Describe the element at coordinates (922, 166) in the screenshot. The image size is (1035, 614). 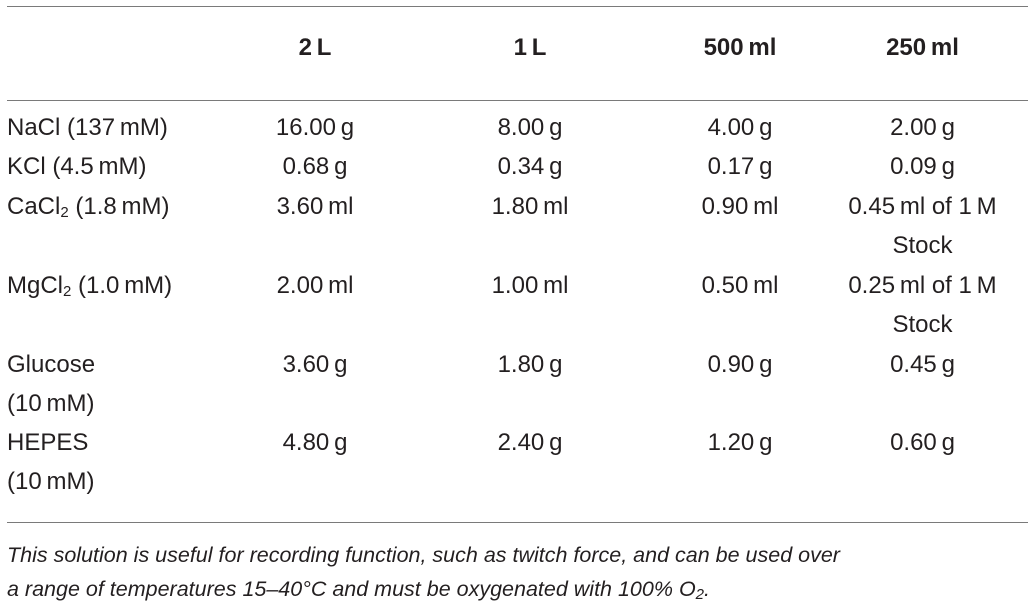
I see `cell-kcl-250ml: 0.09 g` at that location.